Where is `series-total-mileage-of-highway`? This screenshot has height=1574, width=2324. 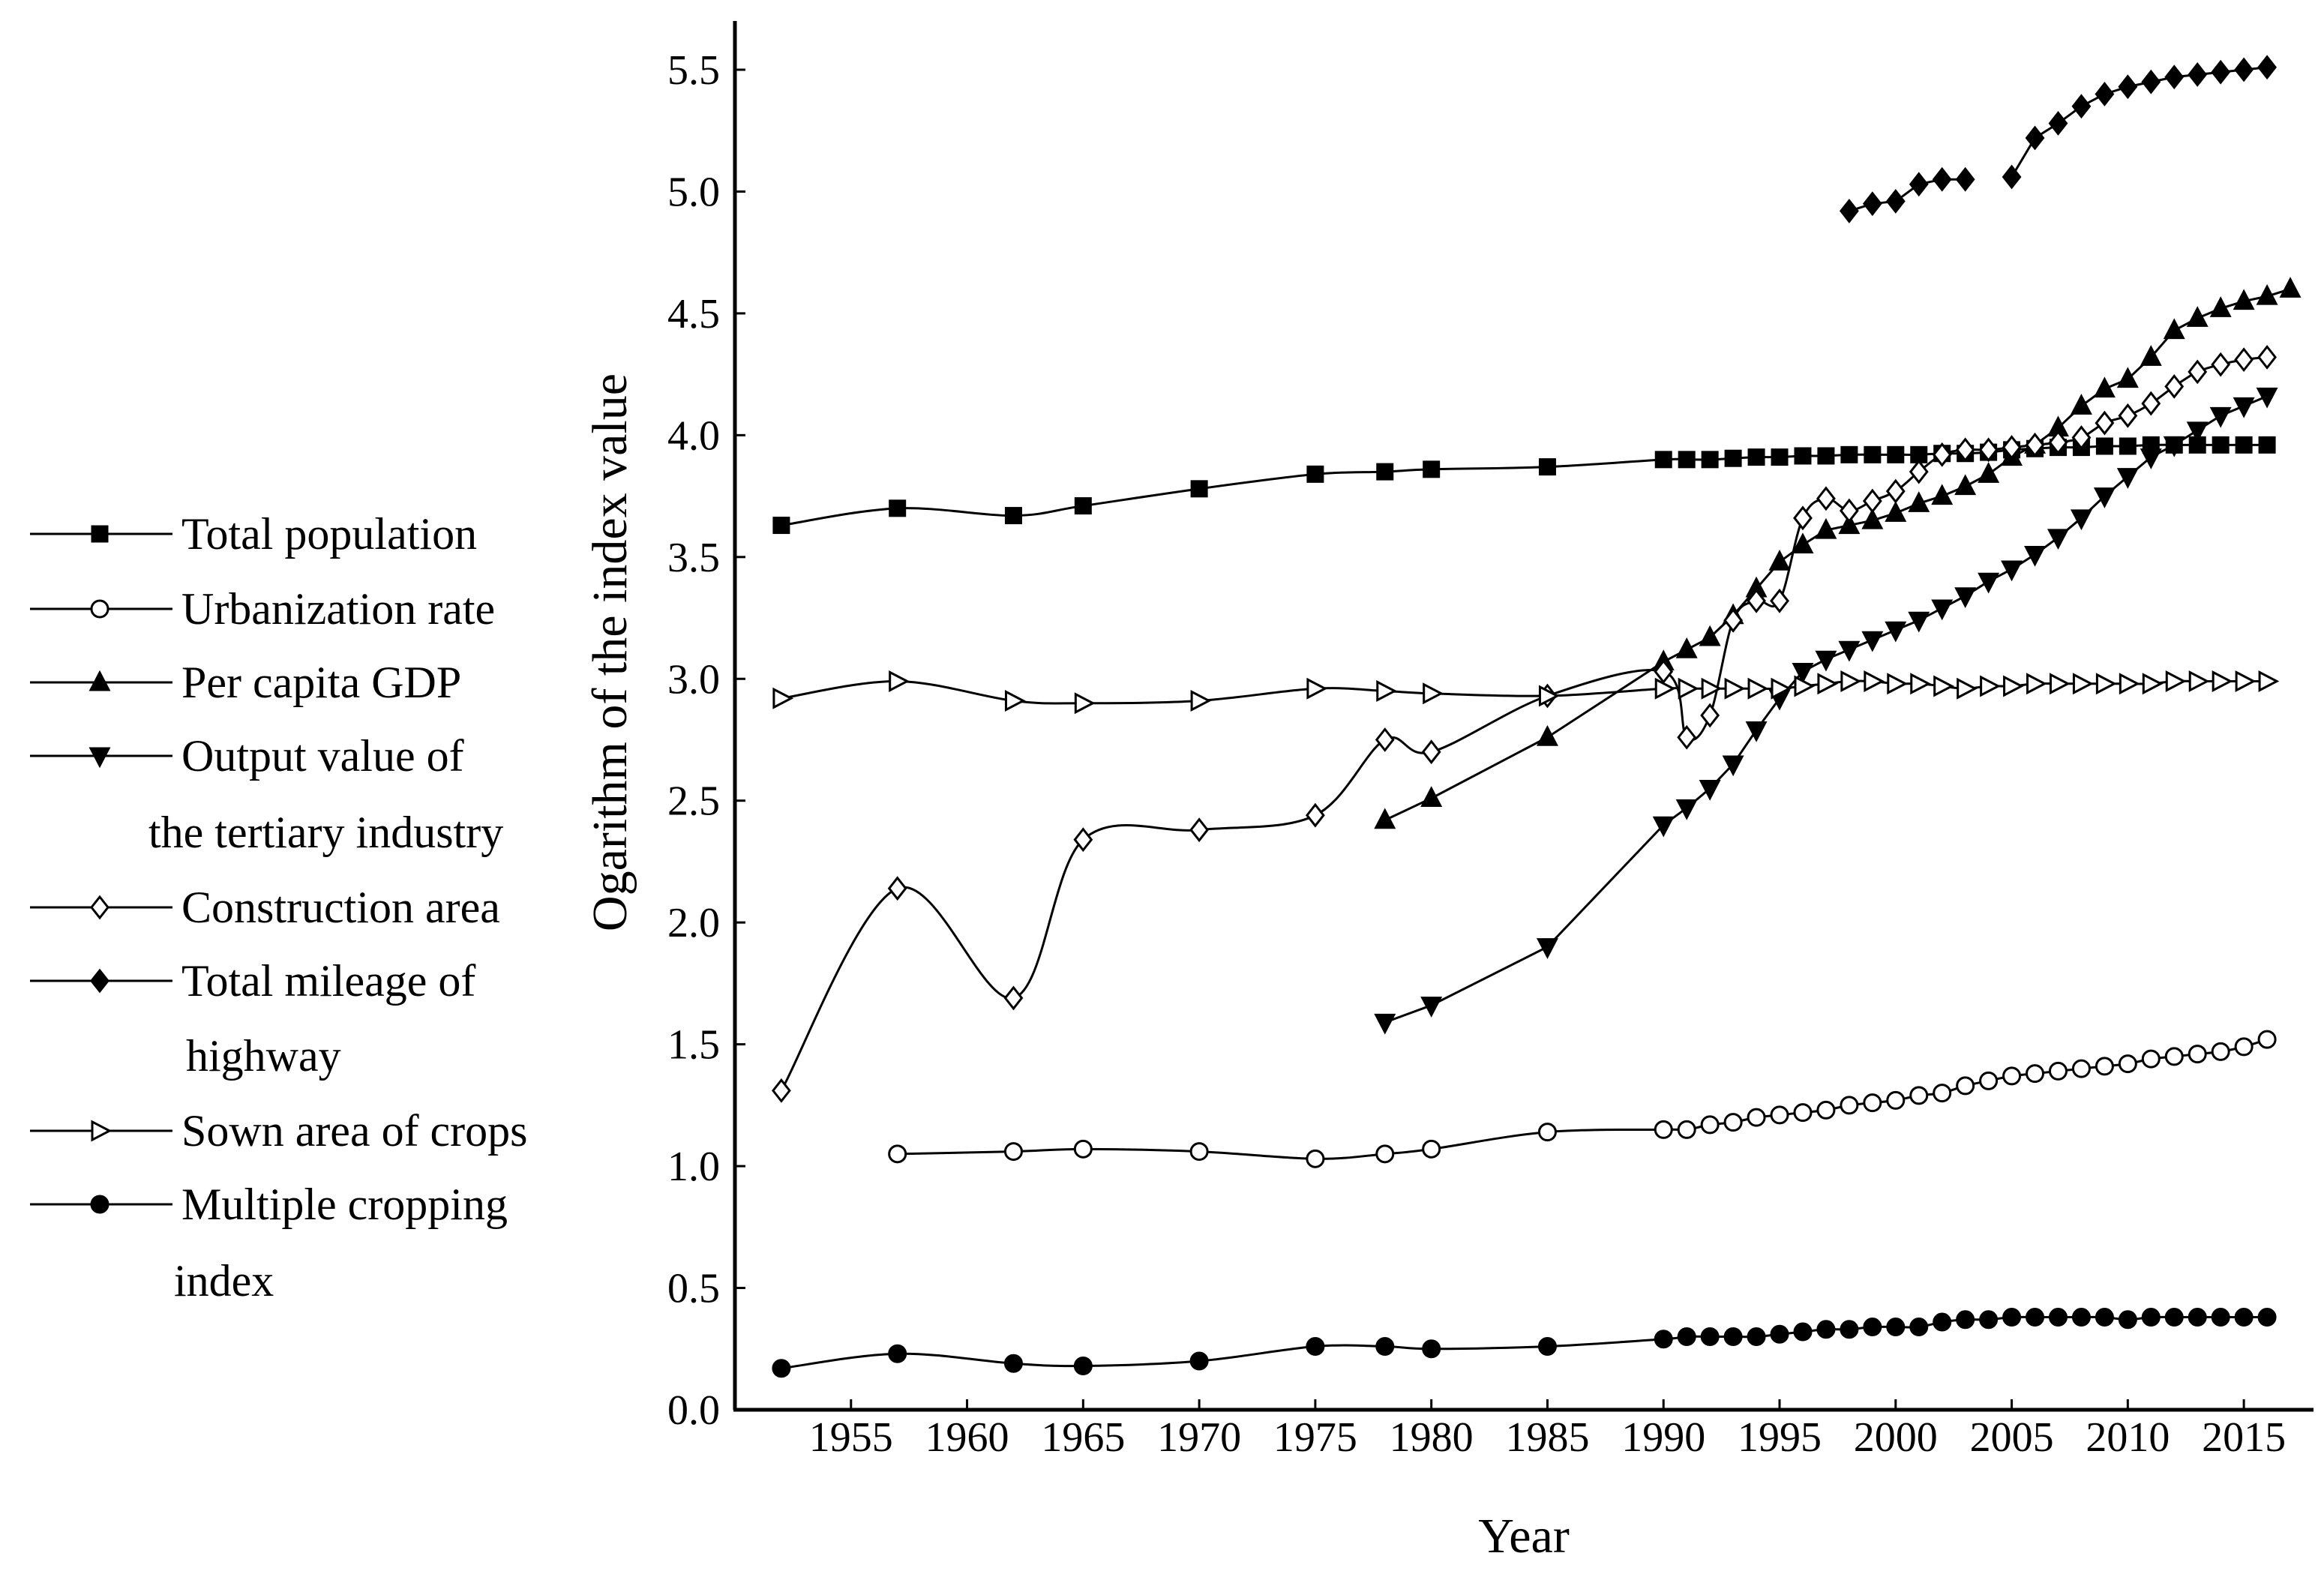
series-total-mileage-of-highway is located at coordinates (2058, 139).